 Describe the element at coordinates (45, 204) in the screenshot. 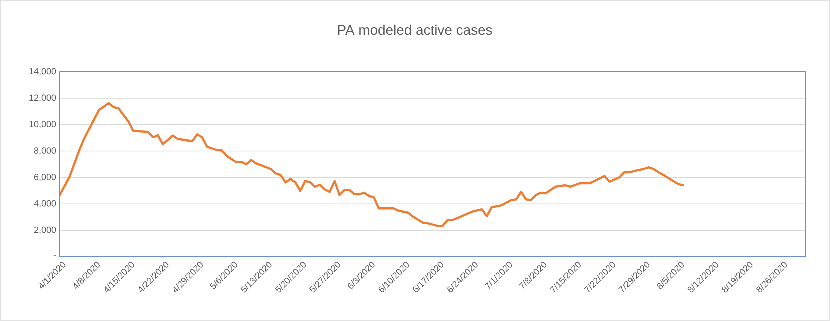

I see `y-tick-label: 4,000` at that location.